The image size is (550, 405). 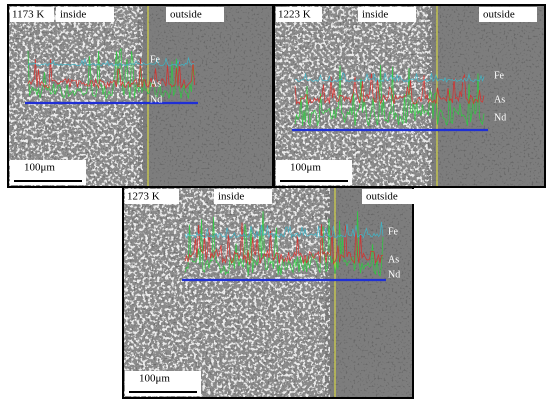 I want to click on temperature-label: 1223 K, so click(x=294, y=15).